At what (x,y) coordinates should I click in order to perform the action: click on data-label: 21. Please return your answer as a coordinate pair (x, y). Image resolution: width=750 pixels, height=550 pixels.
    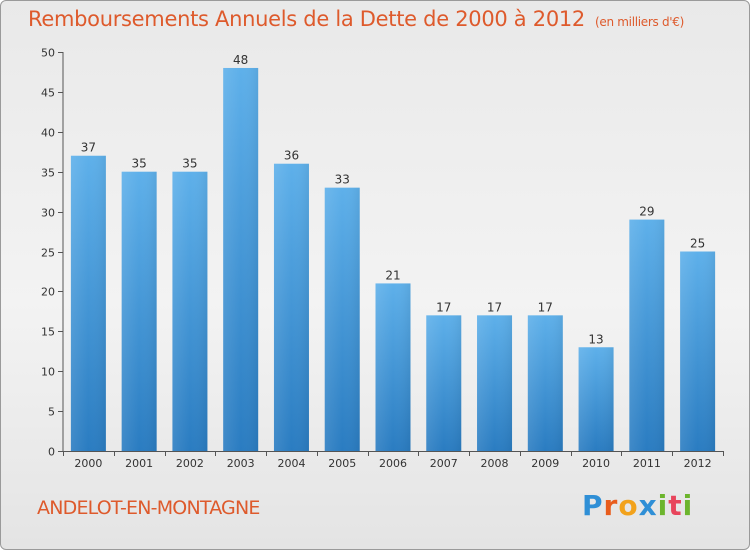
    Looking at the image, I should click on (392, 275).